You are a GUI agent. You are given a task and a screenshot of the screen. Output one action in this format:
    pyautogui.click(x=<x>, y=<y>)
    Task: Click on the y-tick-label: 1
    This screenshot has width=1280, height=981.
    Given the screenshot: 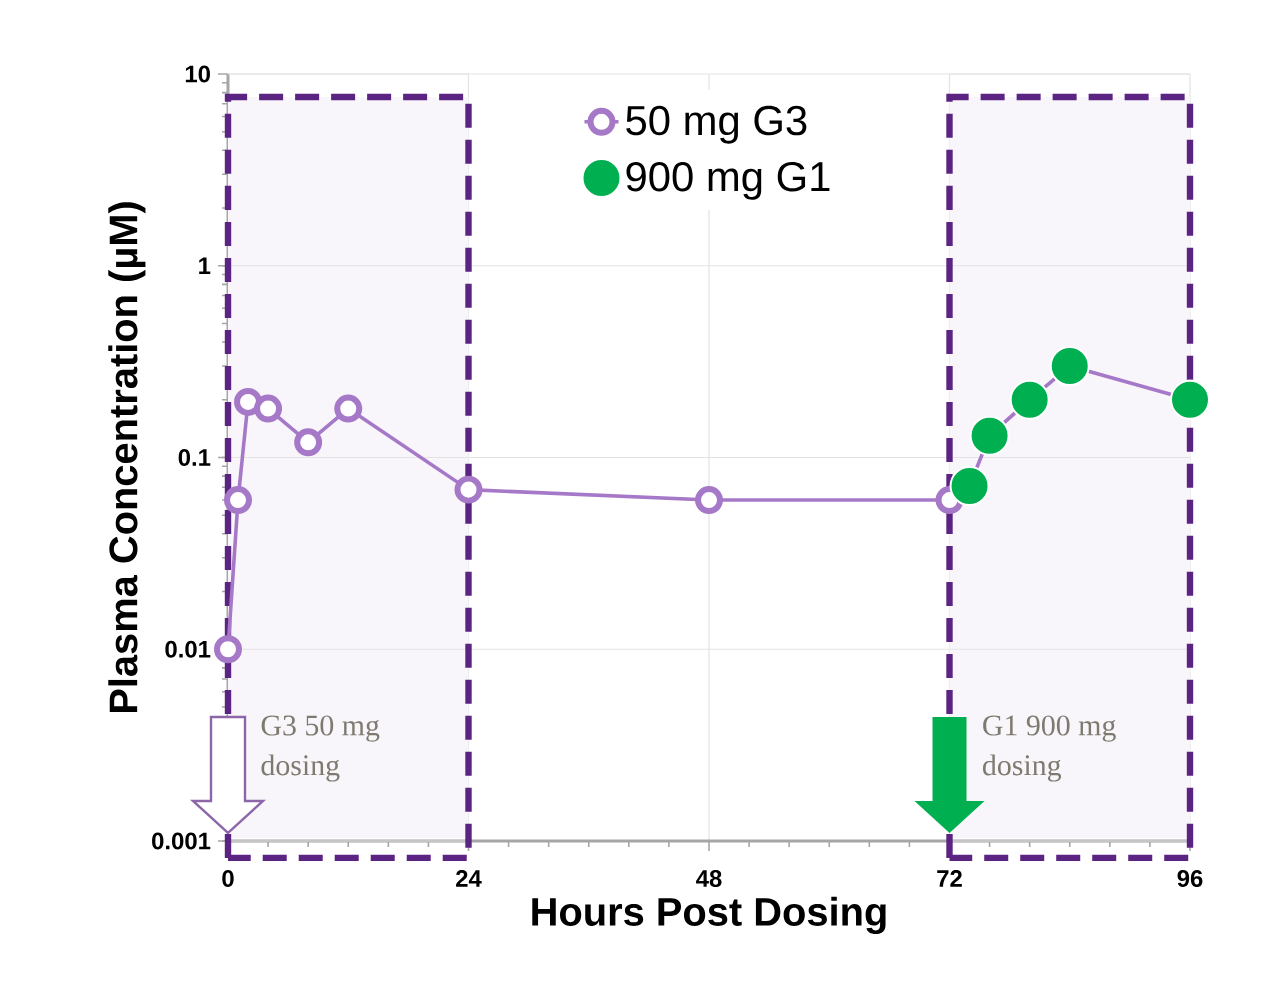 What is the action you would take?
    pyautogui.click(x=205, y=265)
    